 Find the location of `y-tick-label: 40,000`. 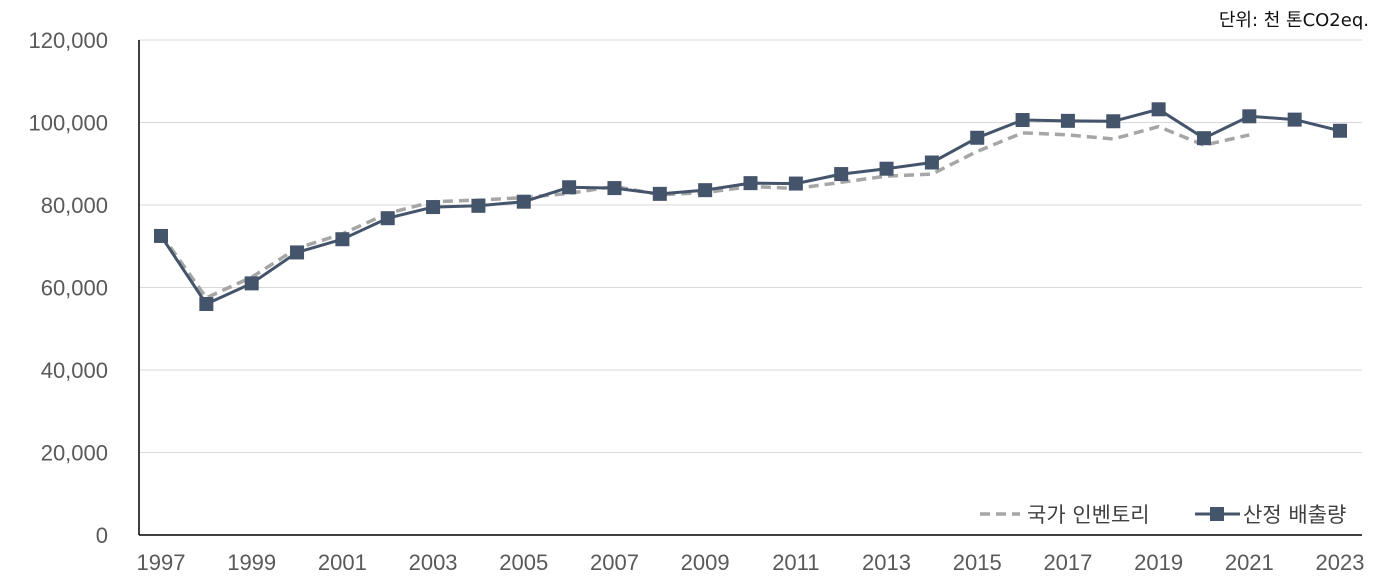

y-tick-label: 40,000 is located at coordinates (74, 370).